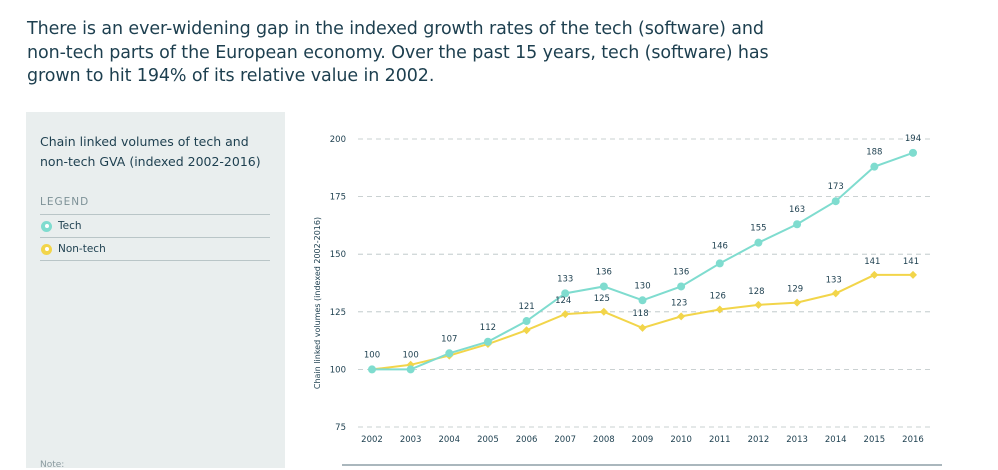  I want to click on x-tick-label-2009: 2009, so click(643, 440).